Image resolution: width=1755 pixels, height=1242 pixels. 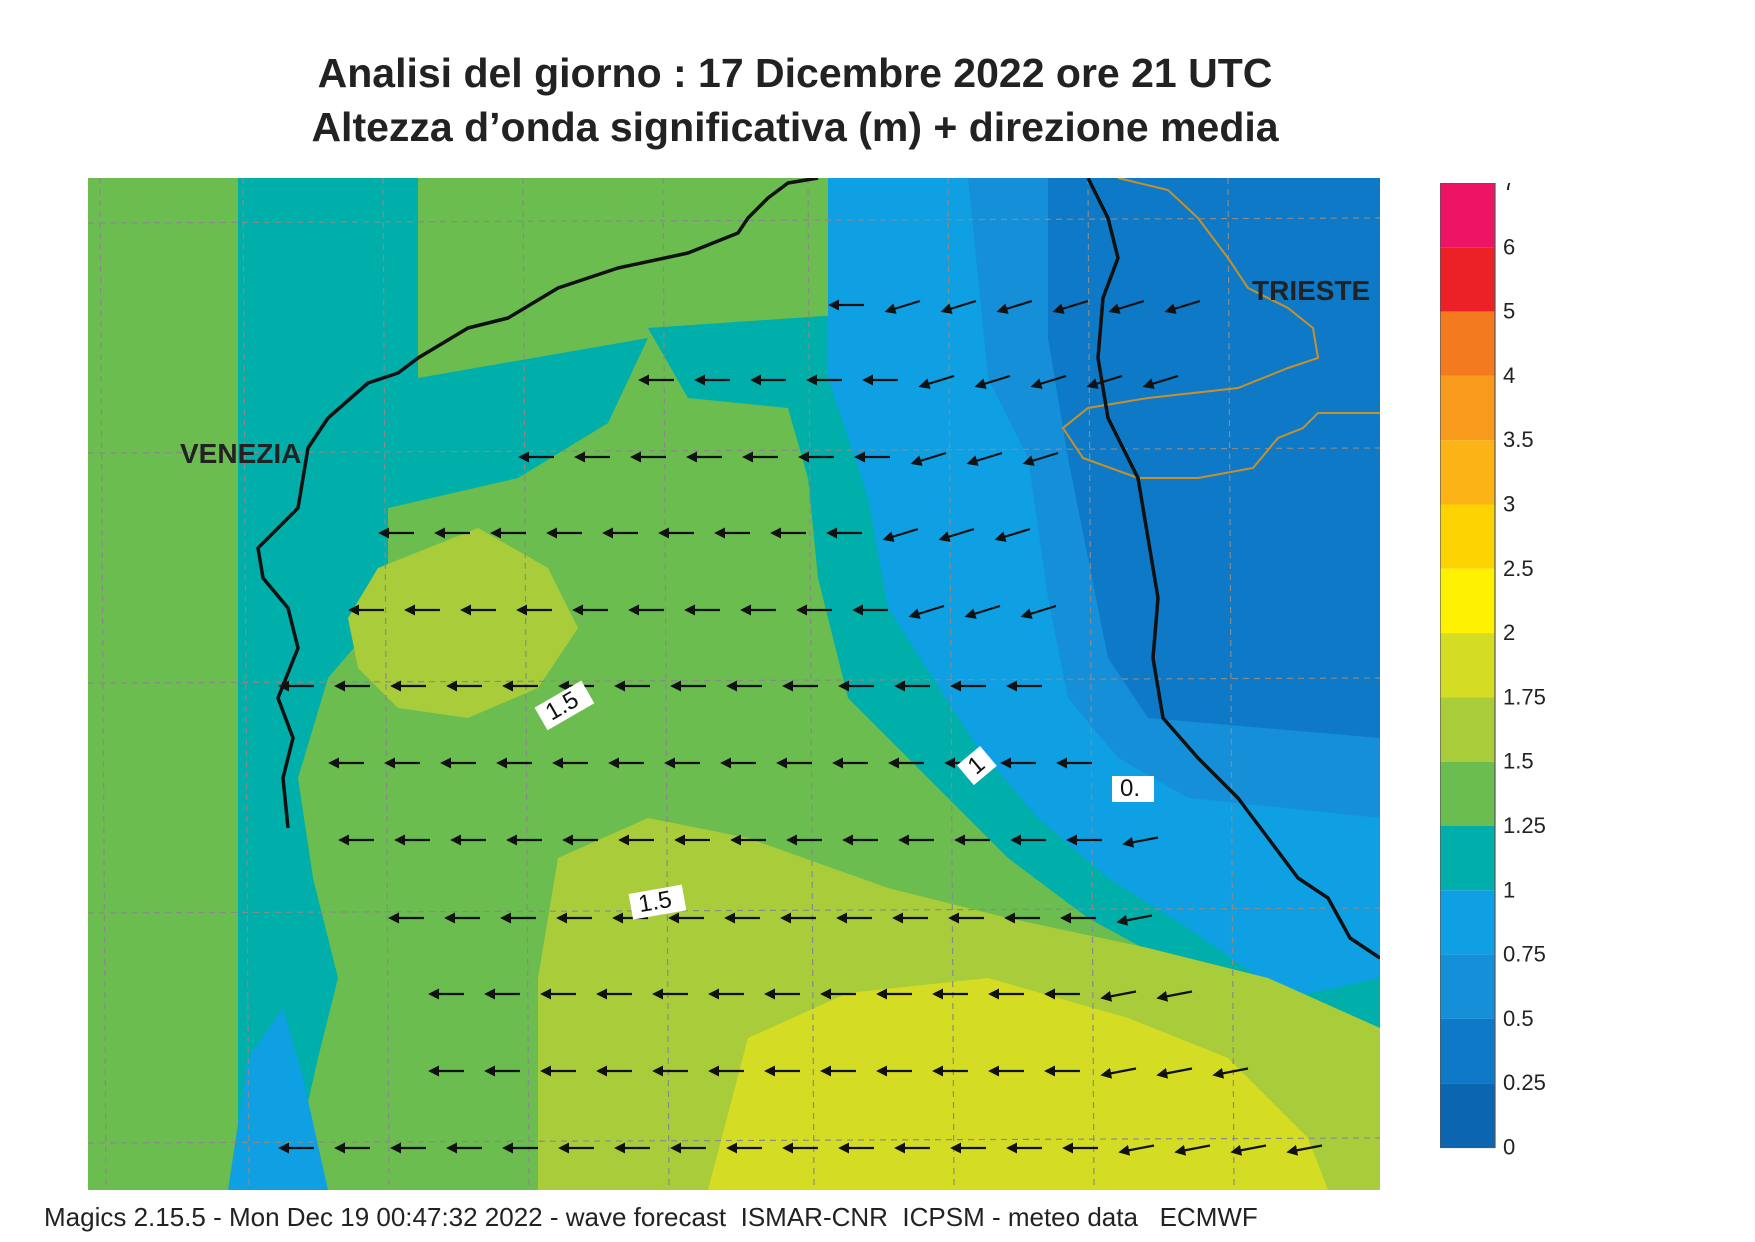 What do you see at coordinates (1518, 568) in the screenshot?
I see `legend-label: 2.5` at bounding box center [1518, 568].